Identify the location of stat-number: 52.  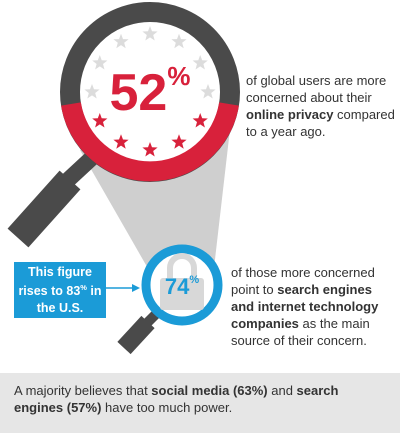
(139, 93).